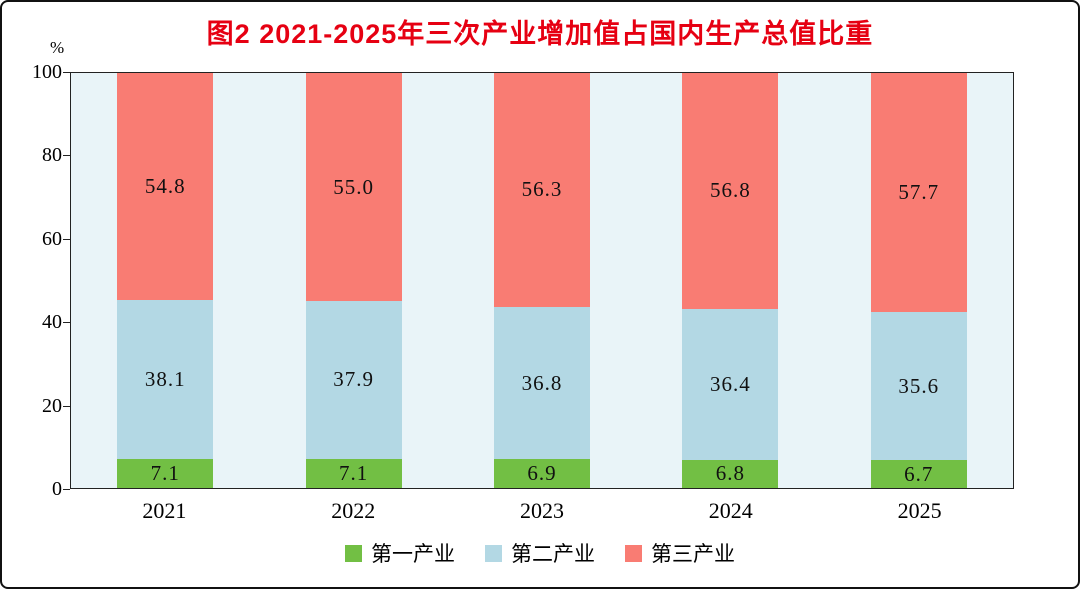  What do you see at coordinates (553, 554) in the screenshot?
I see `legend-label: 第二产业` at bounding box center [553, 554].